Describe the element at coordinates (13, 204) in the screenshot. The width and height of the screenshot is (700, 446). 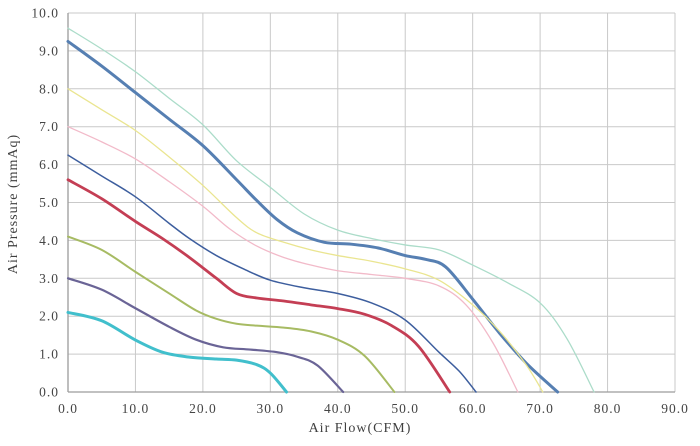
I see `y-axis-title: Air Pressure (mmAq)` at that location.